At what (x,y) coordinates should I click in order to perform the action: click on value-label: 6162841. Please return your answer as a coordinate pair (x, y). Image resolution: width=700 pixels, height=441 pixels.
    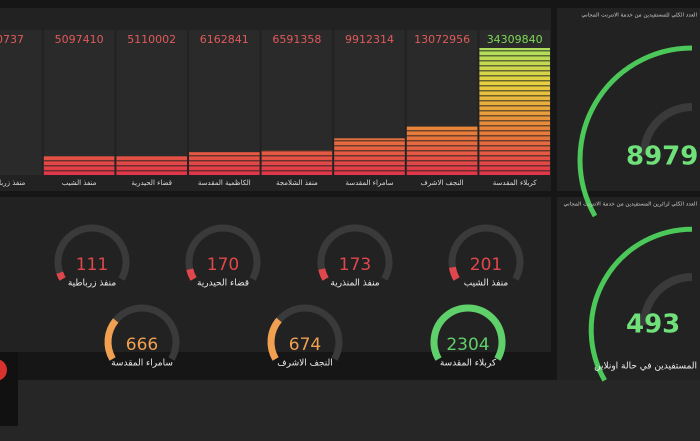
    Looking at the image, I should click on (224, 39).